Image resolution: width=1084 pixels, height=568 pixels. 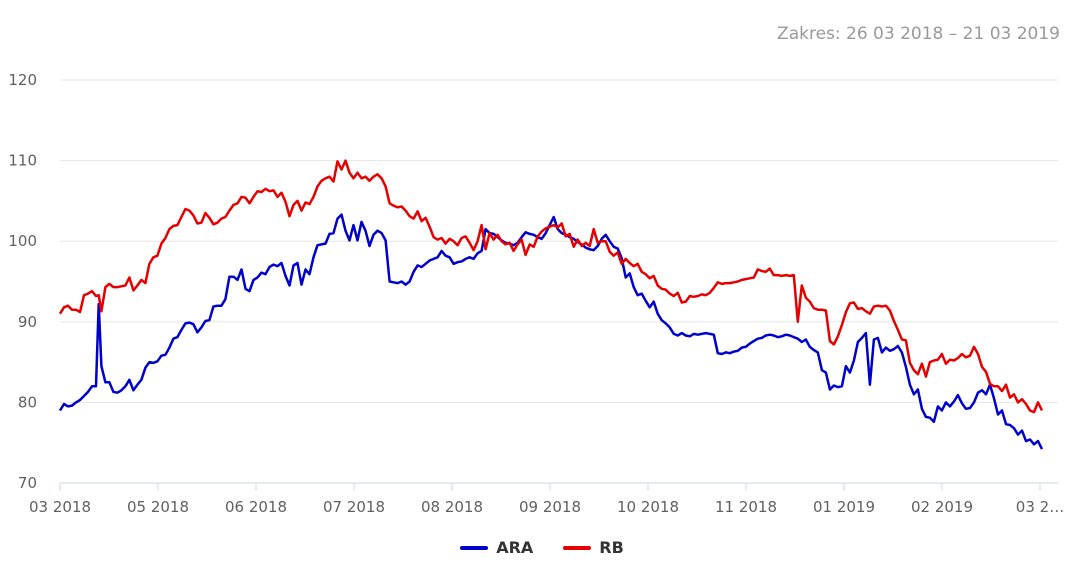 What do you see at coordinates (452, 507) in the screenshot?
I see `x-tick-label: 08 2018` at bounding box center [452, 507].